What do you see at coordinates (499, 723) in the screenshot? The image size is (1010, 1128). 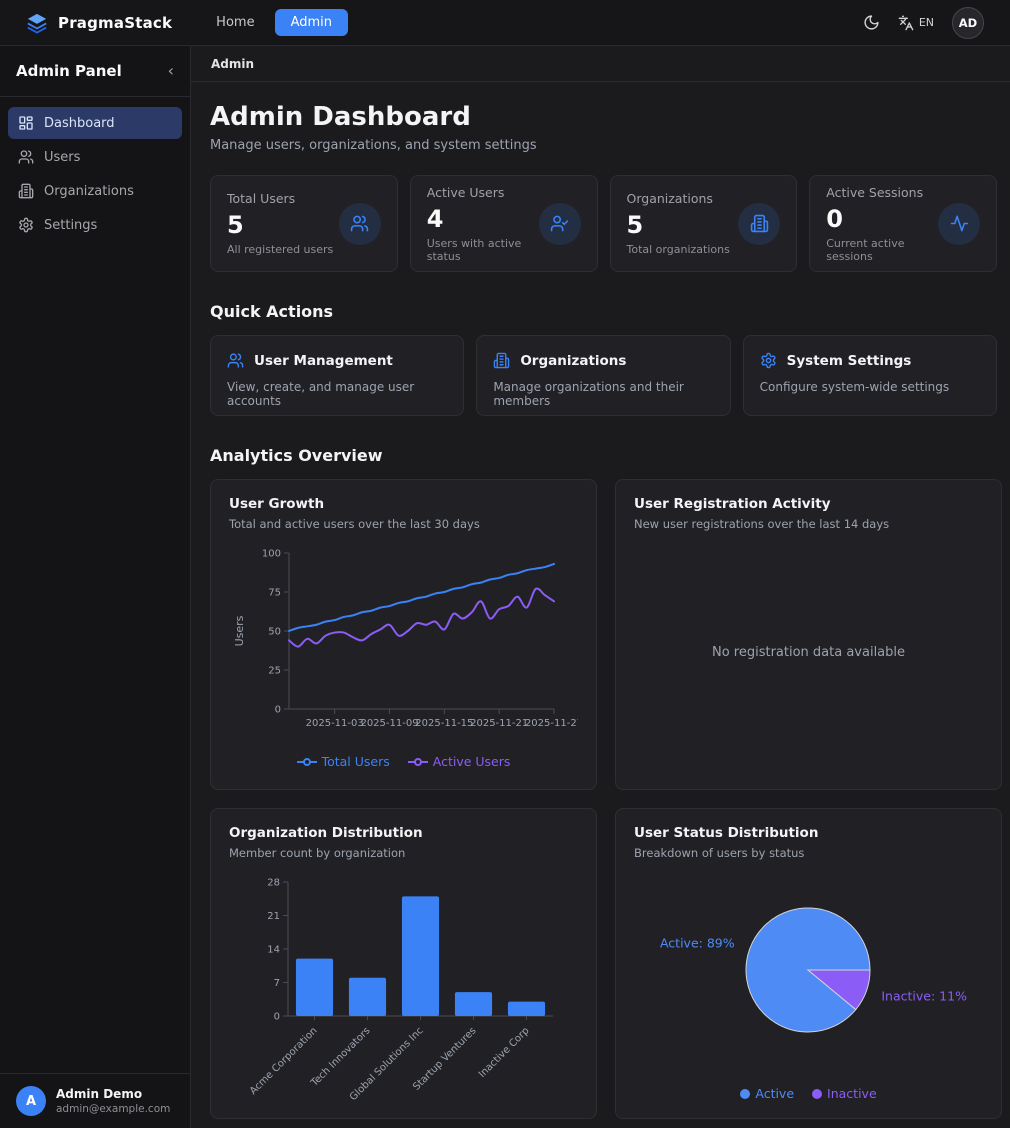 I see `svg-text: 2025-11-21` at bounding box center [499, 723].